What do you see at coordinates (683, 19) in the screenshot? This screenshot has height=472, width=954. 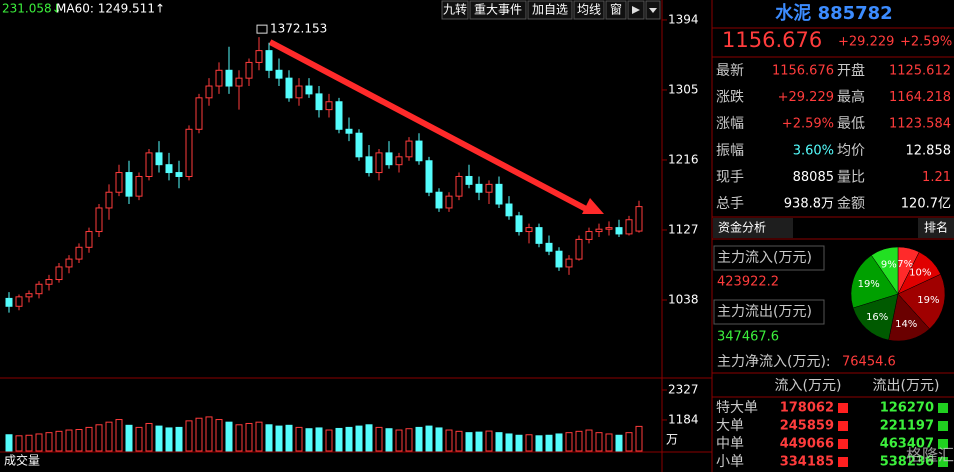 I see `y-tick-label: 1394` at bounding box center [683, 19].